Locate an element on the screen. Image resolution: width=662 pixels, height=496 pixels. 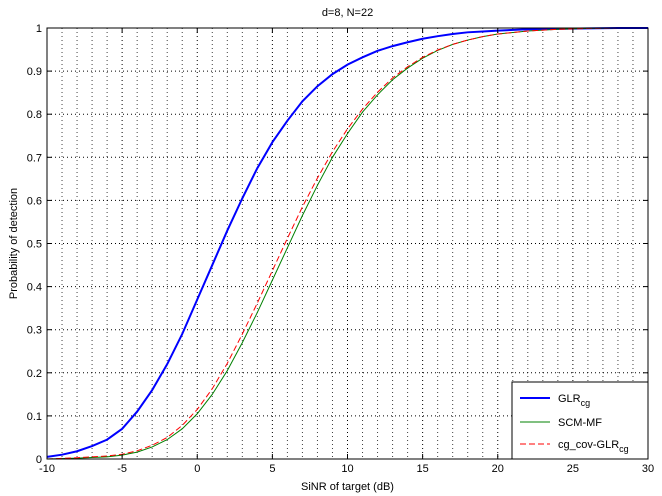
y-tick-label: 0.3 is located at coordinates (34, 331).